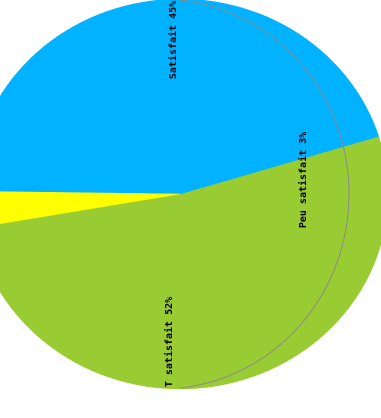 This screenshot has width=381, height=418. Describe the element at coordinates (169, 342) in the screenshot. I see `slice-label-t-satisfait: T satisfait 52%` at that location.